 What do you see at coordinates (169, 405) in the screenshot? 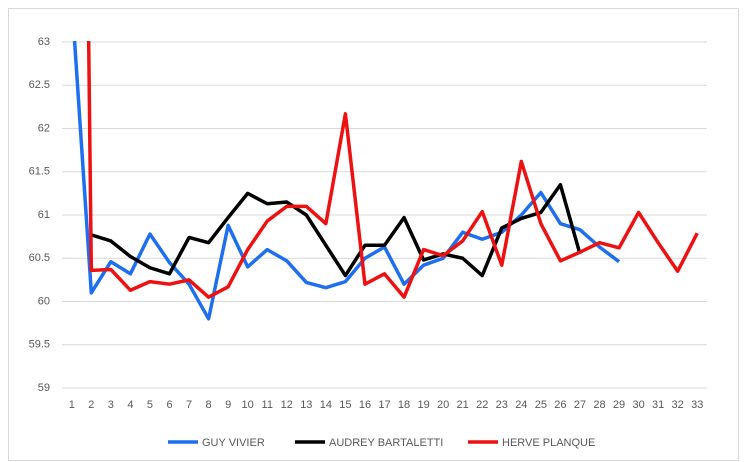
I see `x-tick-label: 6` at bounding box center [169, 405].